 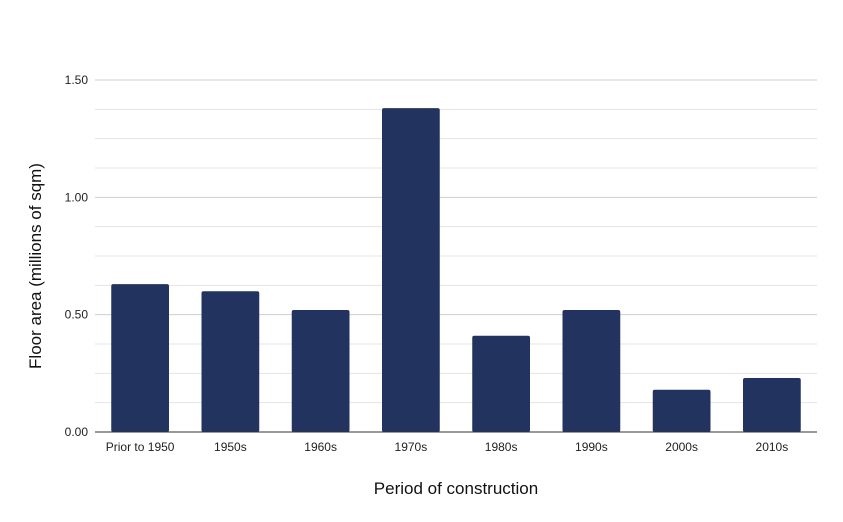 What do you see at coordinates (501, 447) in the screenshot?
I see `x-tick-label: 1980s` at bounding box center [501, 447].